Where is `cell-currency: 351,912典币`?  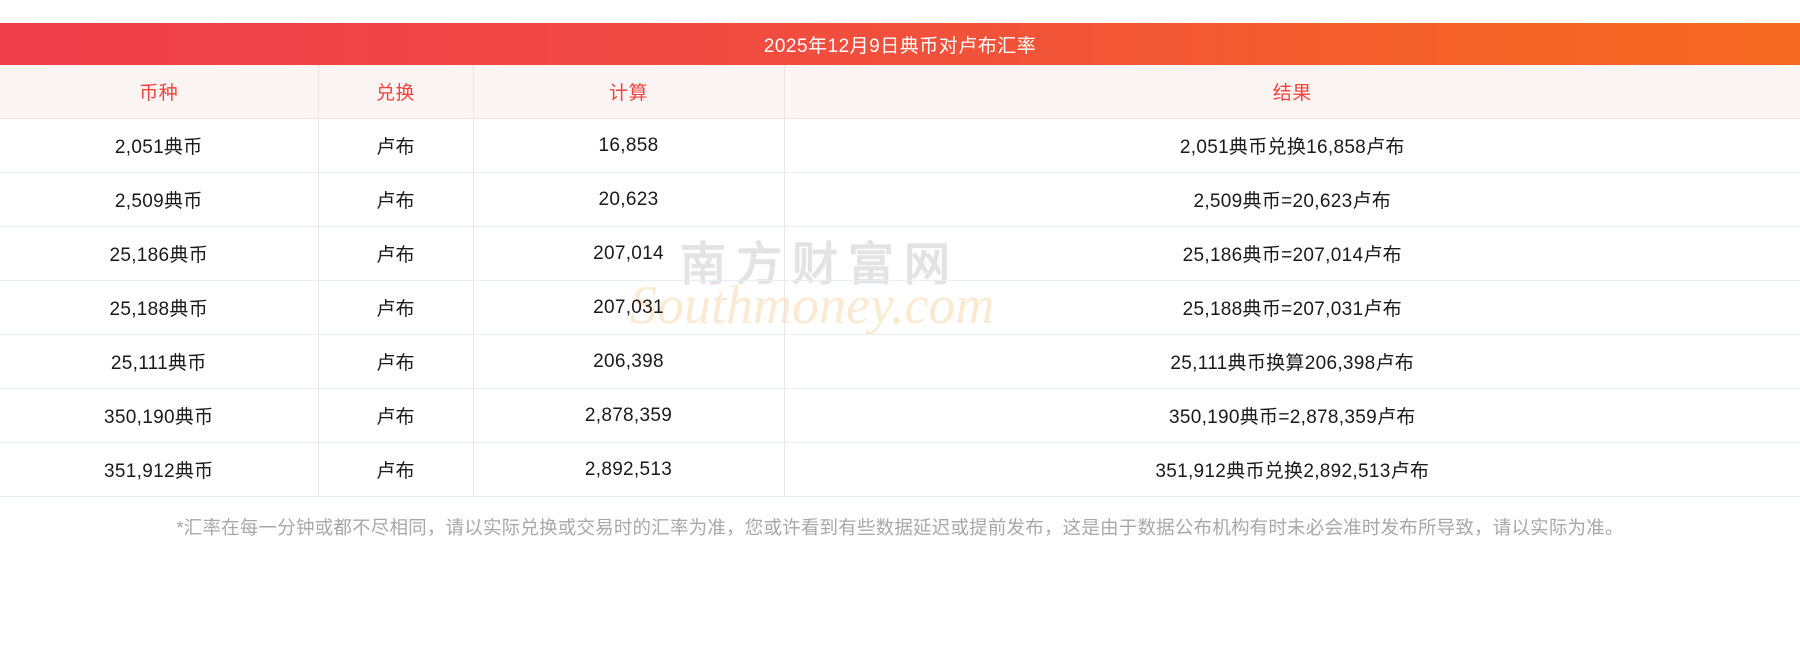
cell-currency: 351,912典币 is located at coordinates (159, 469).